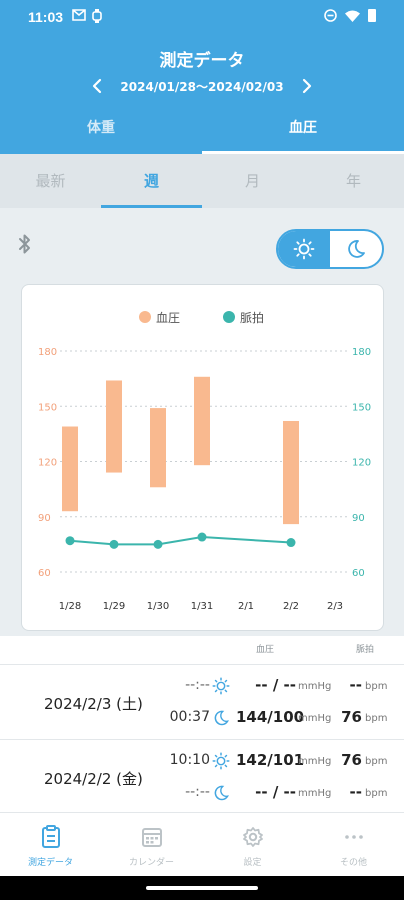  I want to click on nav-settings: 設定, so click(252, 845).